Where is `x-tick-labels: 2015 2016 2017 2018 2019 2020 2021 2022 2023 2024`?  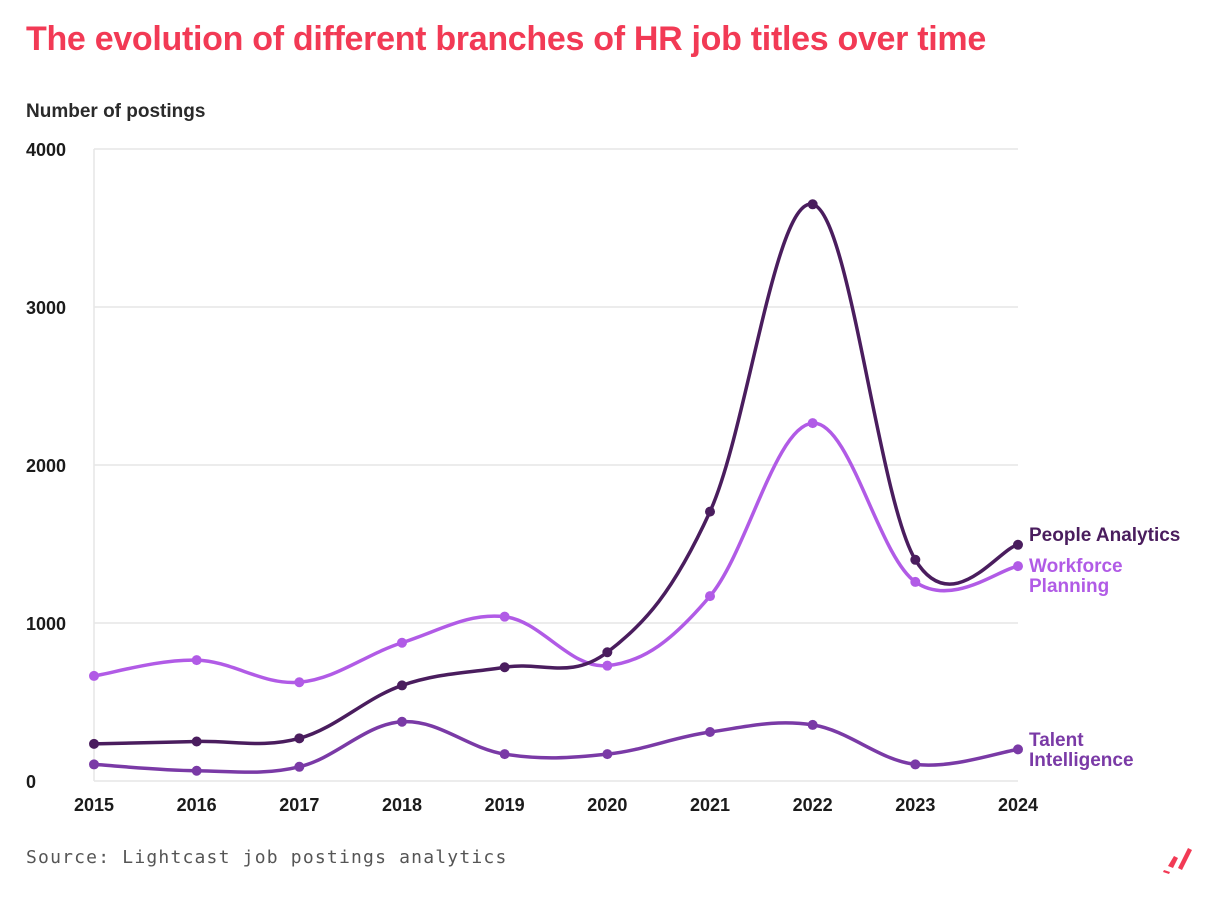
x-tick-labels: 2015 2016 2017 2018 2019 2020 2021 2022 2023 2024 is located at coordinates (556, 805).